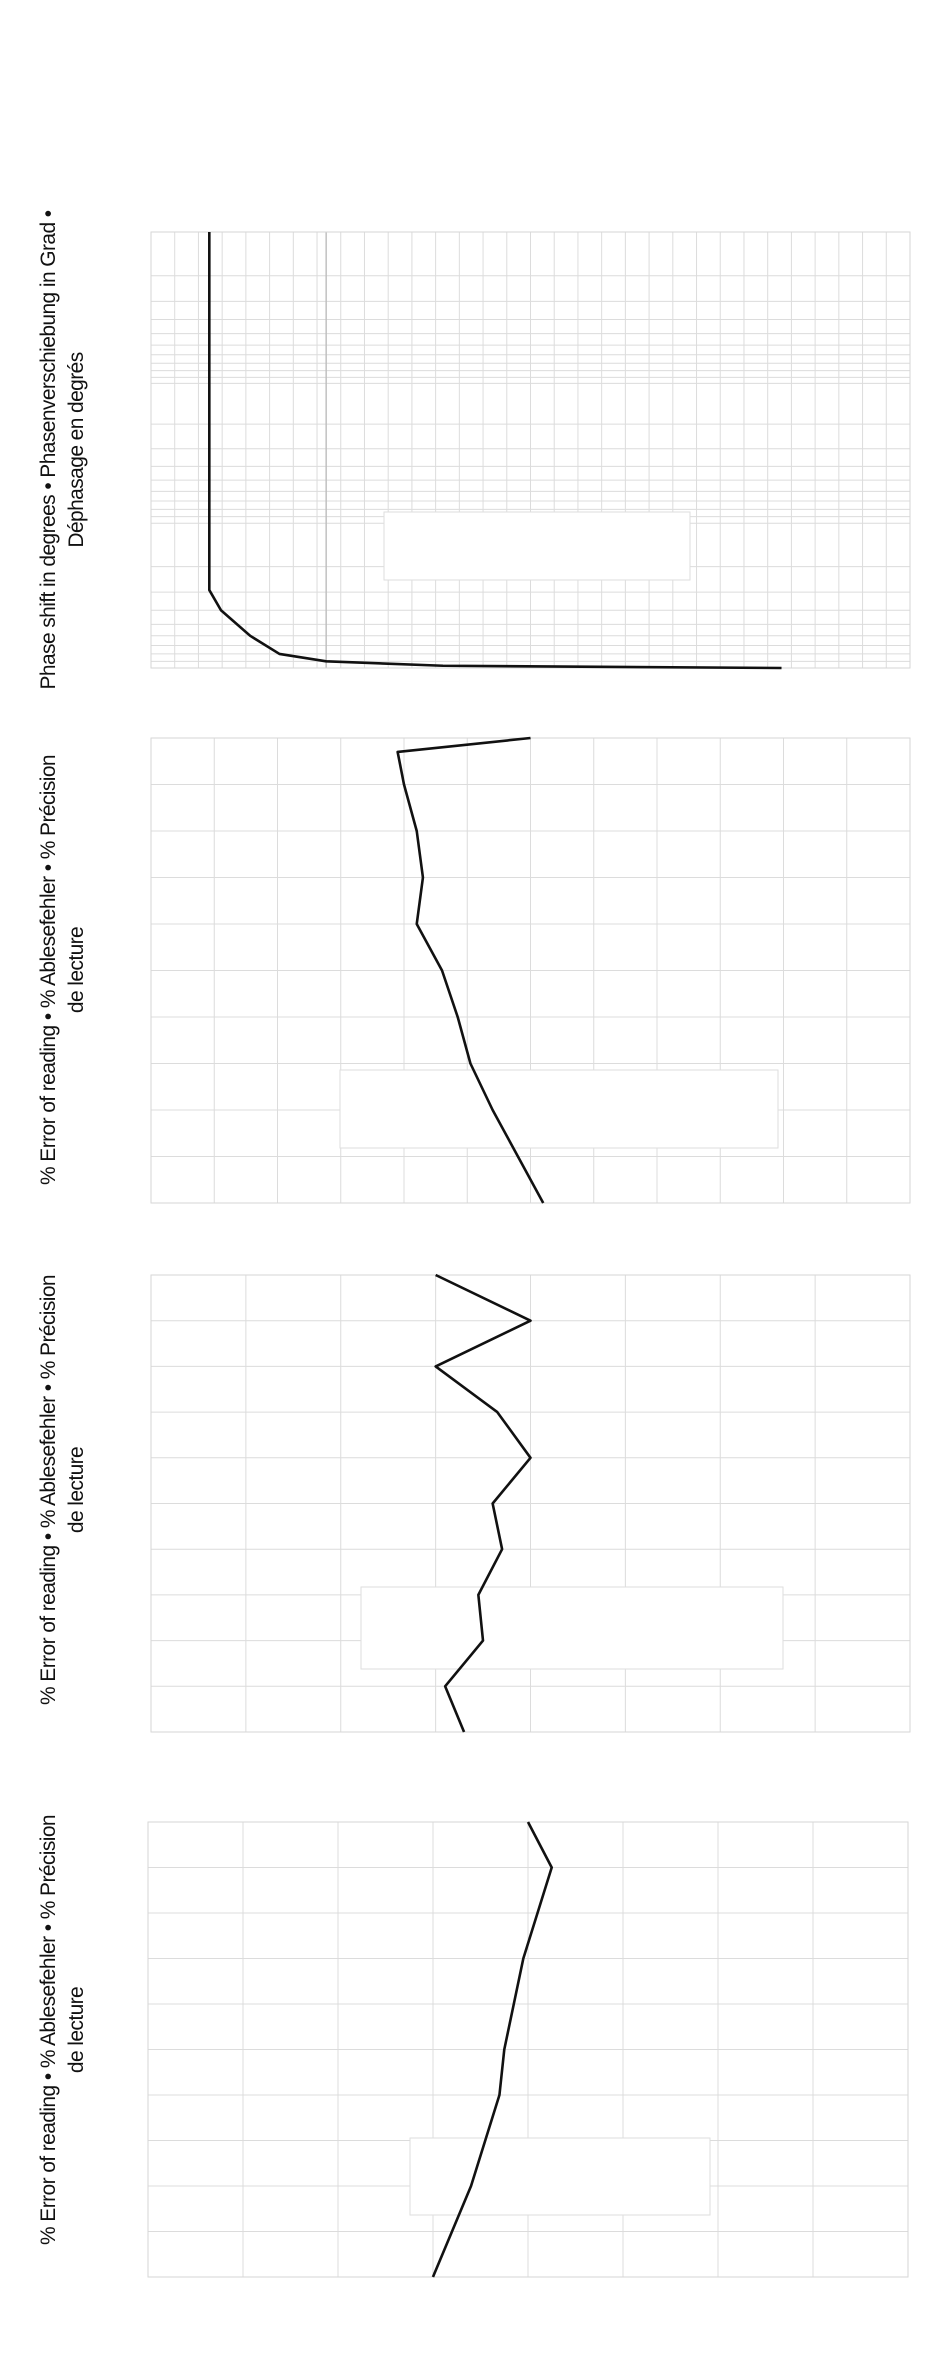 This screenshot has height=2353, width=950. I want to click on plot-frame, so click(530, 450).